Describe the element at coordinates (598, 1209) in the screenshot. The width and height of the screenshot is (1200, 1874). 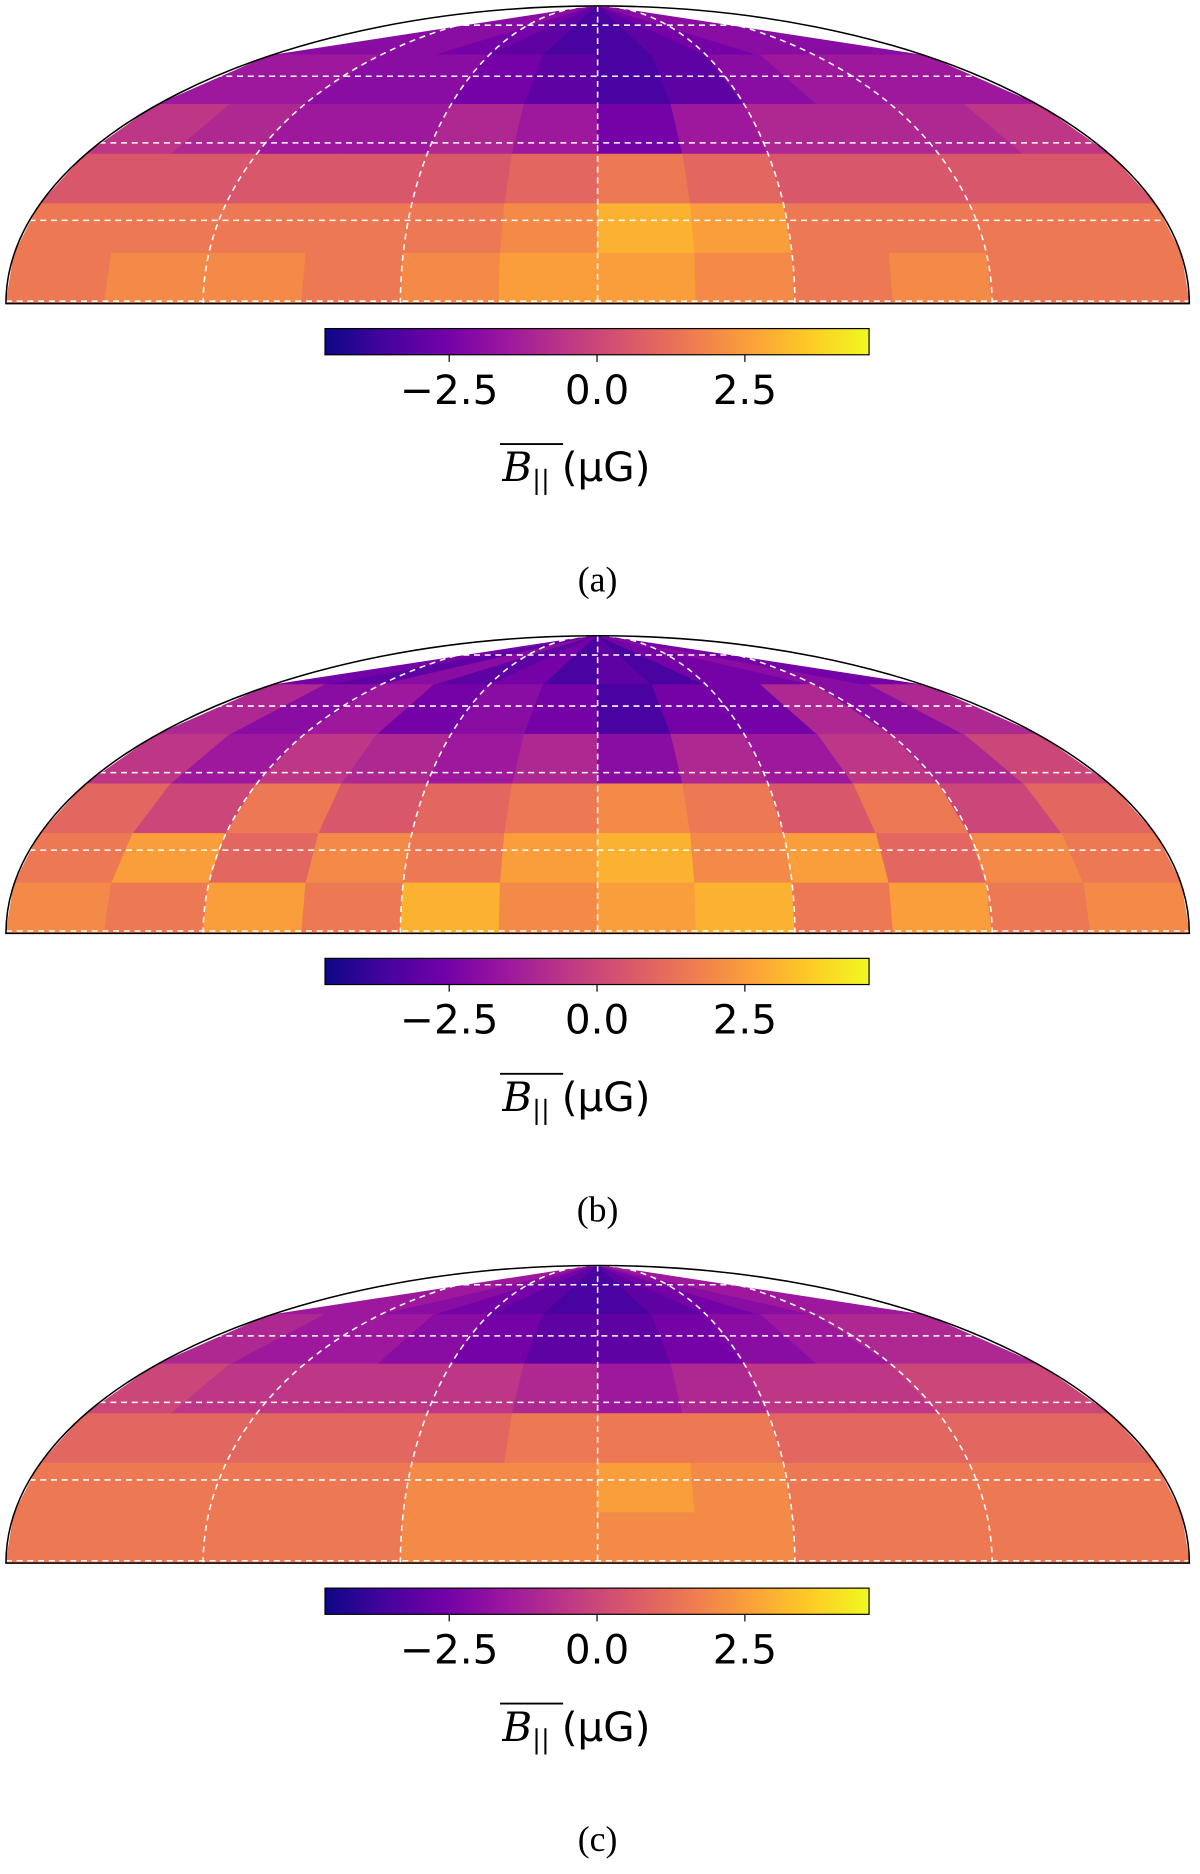
I see `panel-caption: (b)` at that location.